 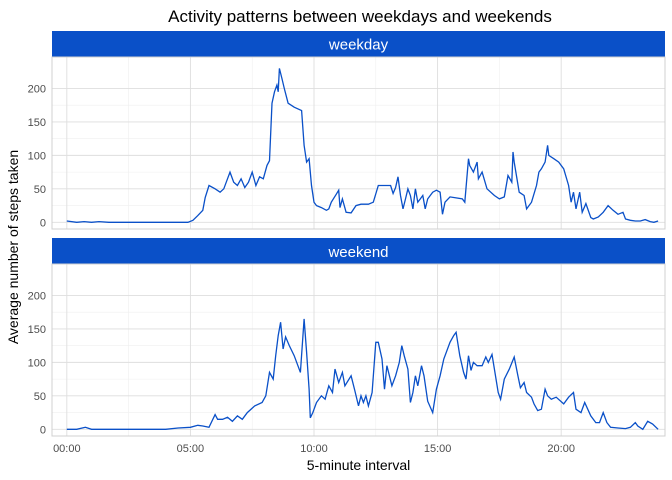 What do you see at coordinates (561, 449) in the screenshot?
I see `x-tick-label: 20:00` at bounding box center [561, 449].